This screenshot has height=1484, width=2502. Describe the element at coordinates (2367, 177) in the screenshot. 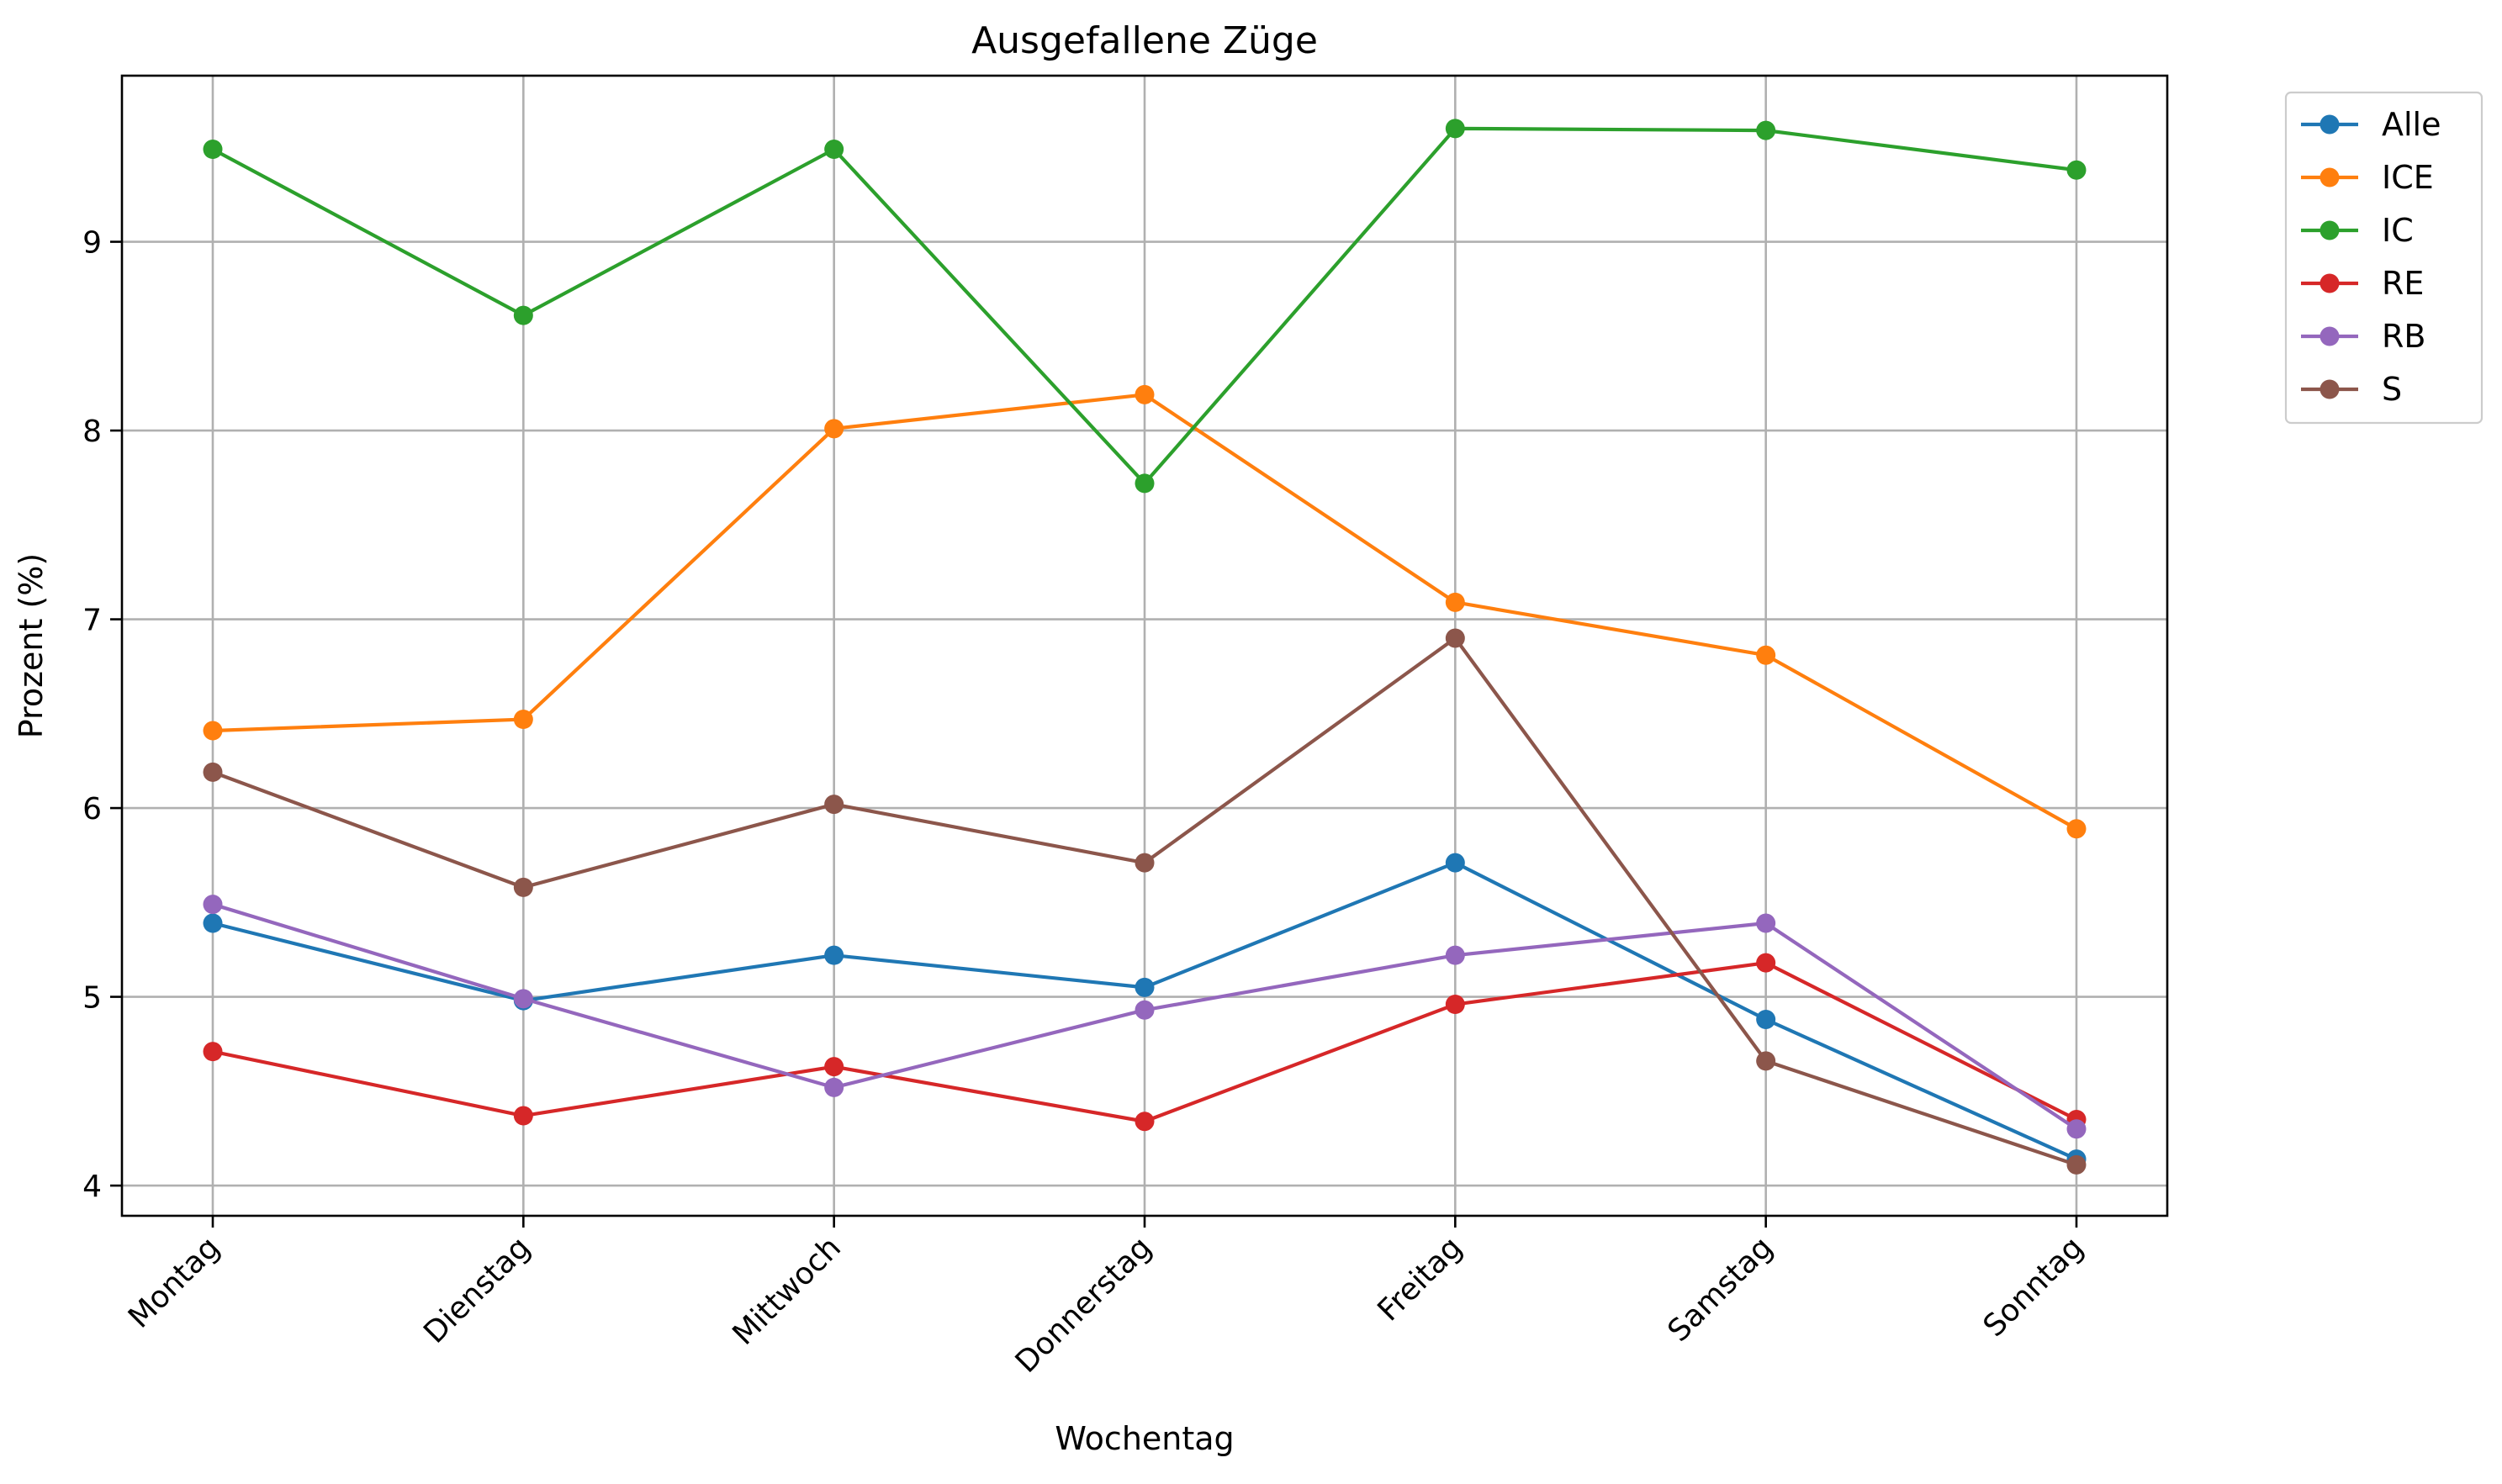

I see `legend-item-ice: ICE` at that location.